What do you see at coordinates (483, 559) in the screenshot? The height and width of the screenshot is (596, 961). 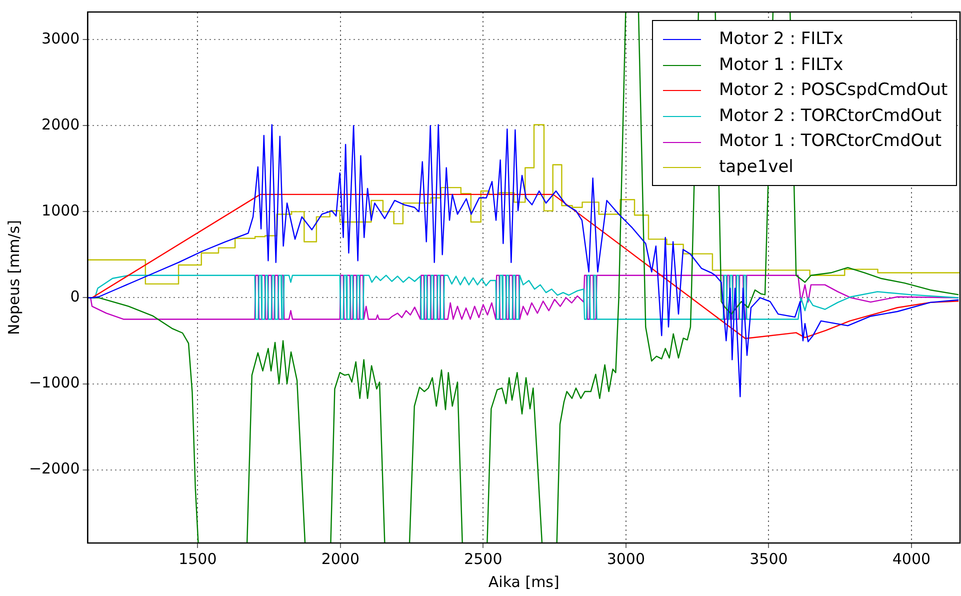 I see `x-tick-label: 2500` at bounding box center [483, 559].